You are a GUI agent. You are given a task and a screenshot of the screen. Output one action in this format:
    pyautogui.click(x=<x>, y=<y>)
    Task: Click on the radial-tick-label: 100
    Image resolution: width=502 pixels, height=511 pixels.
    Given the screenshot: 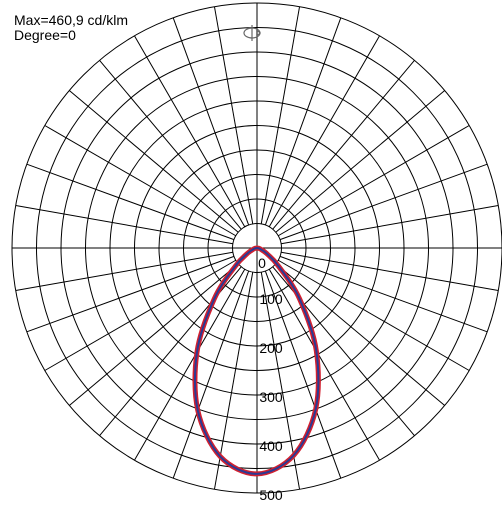 What is the action you would take?
    pyautogui.click(x=271, y=299)
    